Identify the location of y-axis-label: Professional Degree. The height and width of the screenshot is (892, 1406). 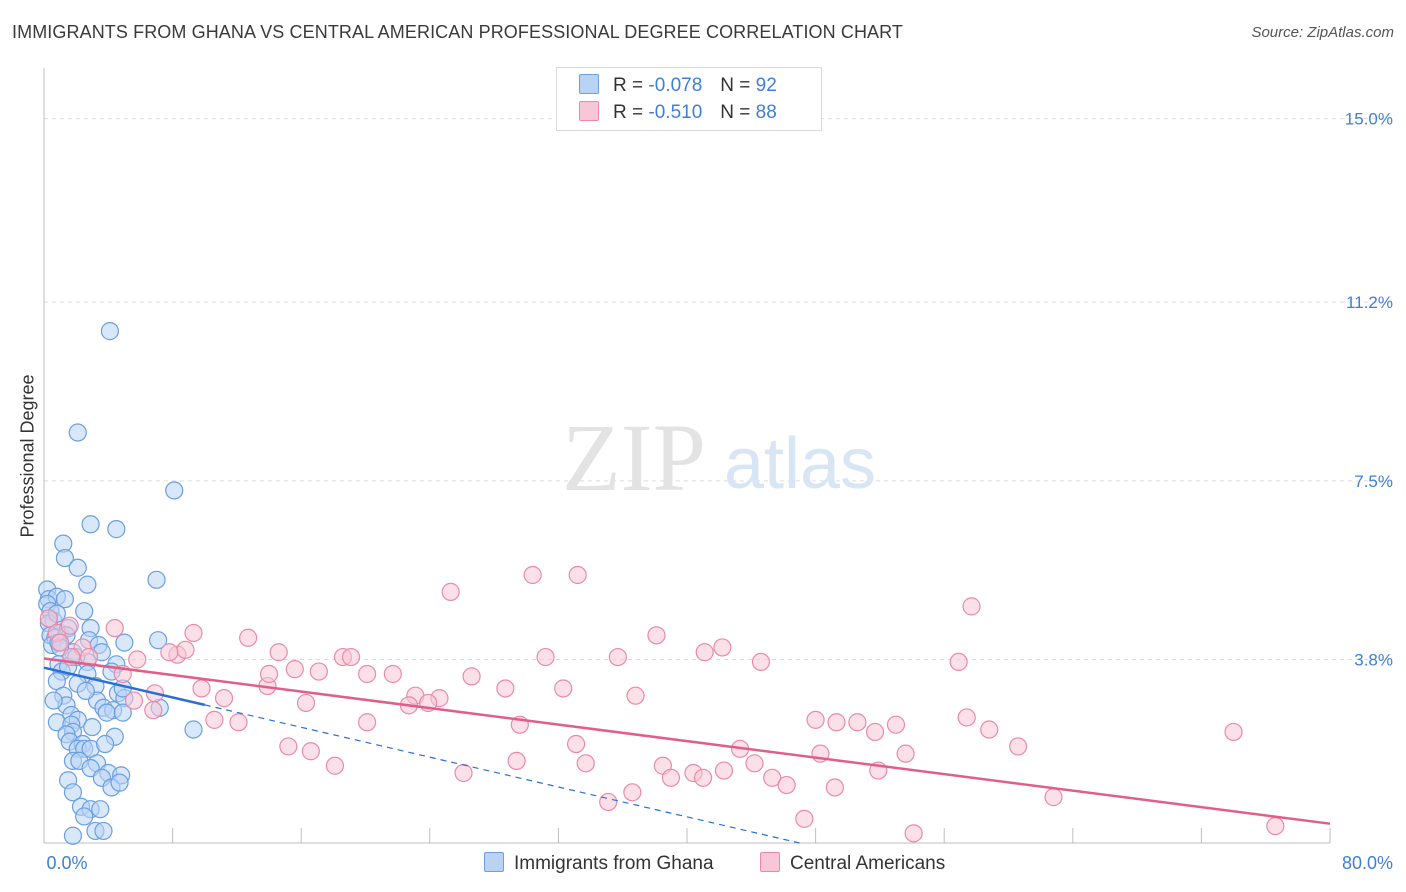
(27, 456).